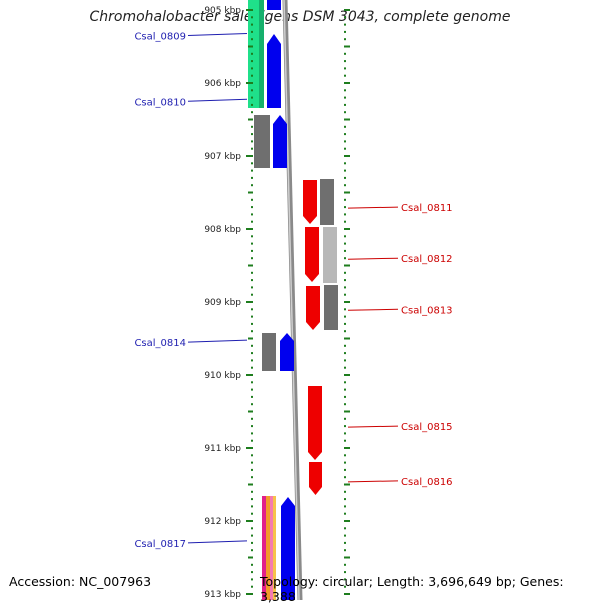  I want to click on gene-label-left: Csal_0814, so click(160, 343).